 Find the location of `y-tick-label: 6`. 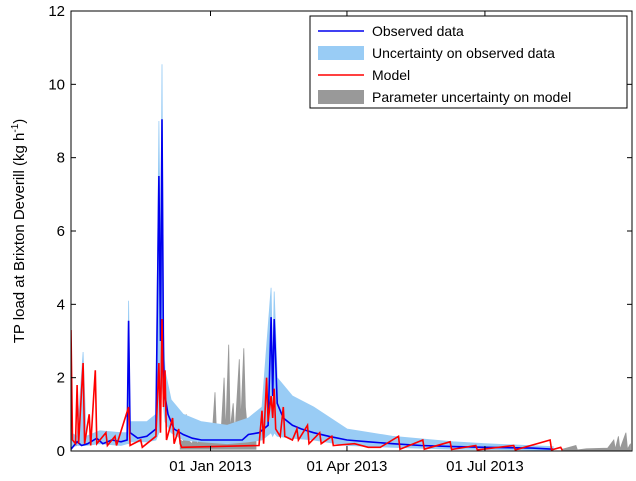

y-tick-label: 6 is located at coordinates (61, 231).